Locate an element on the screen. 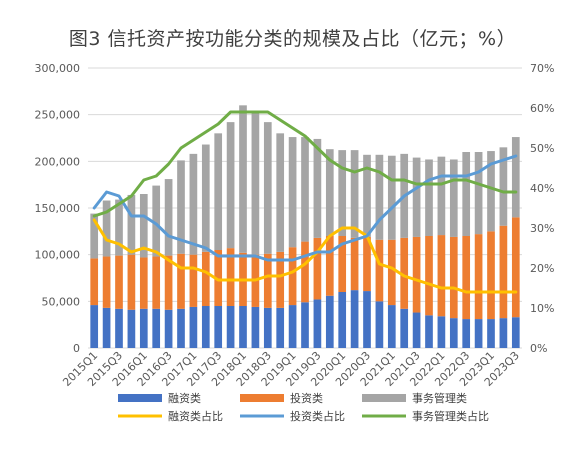 Image resolution: width=585 pixels, height=452 pixels. y-right-tick-label: 20% is located at coordinates (542, 268).